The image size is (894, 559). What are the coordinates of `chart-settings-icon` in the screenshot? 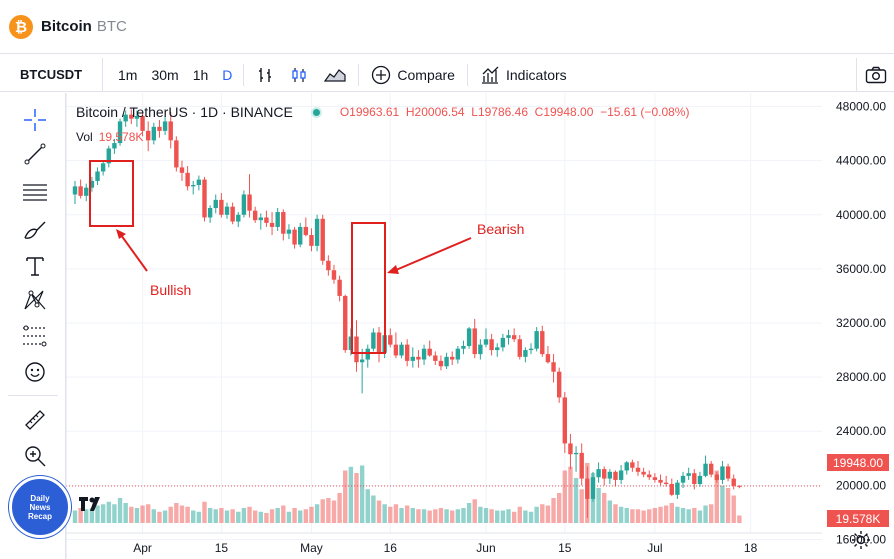 It's located at (861, 540).